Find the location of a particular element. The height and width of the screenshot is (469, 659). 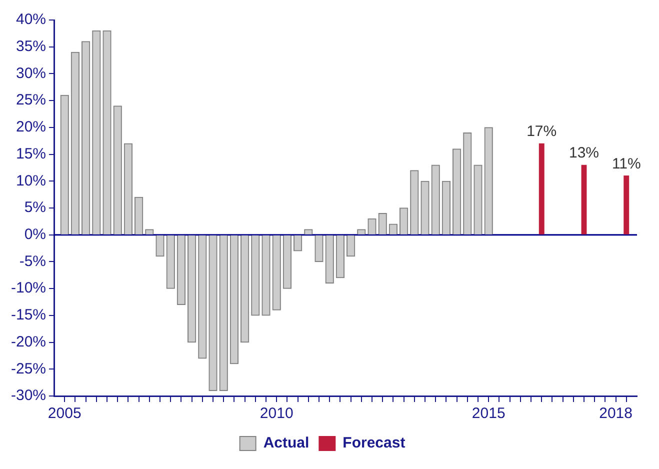

x-tick-label: 2018 is located at coordinates (615, 413).